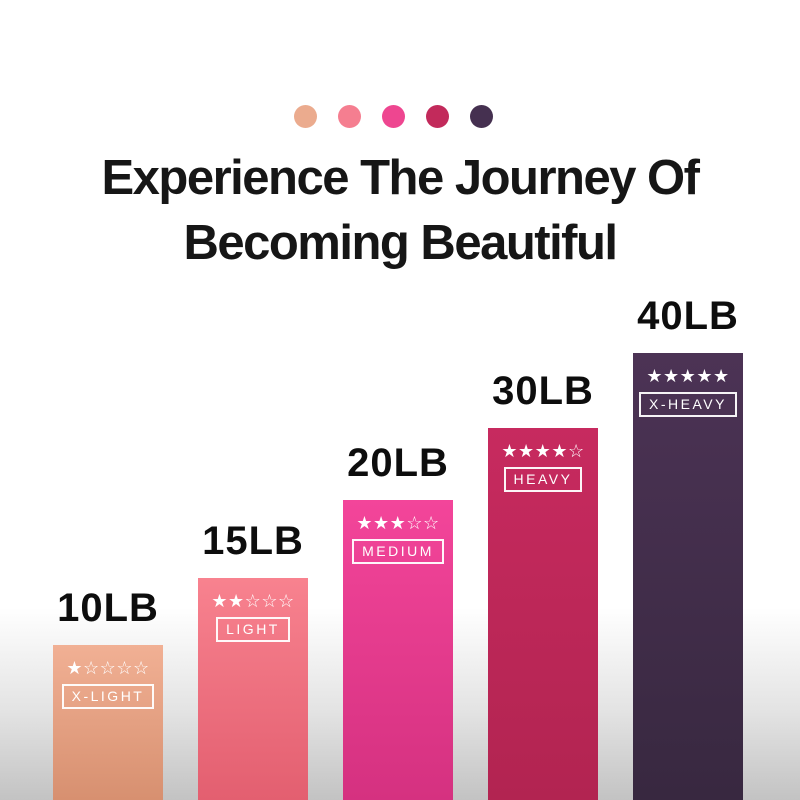 The height and width of the screenshot is (800, 800). I want to click on resistance-bar: ★★★★★ X-HEAVY, so click(688, 576).